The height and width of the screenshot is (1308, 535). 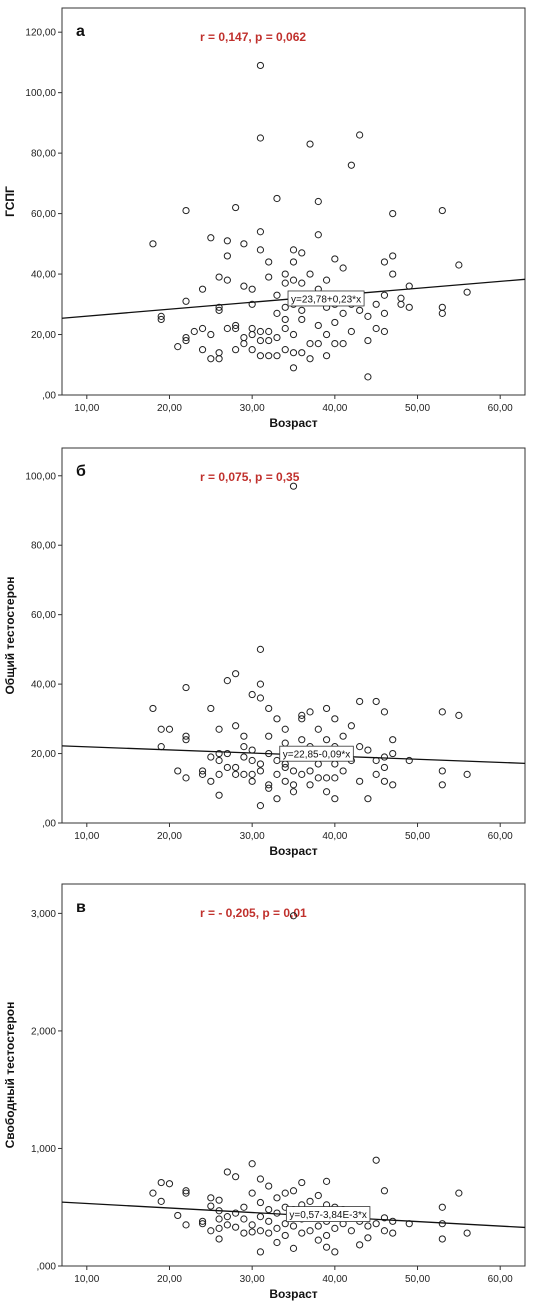 I want to click on y-tick-label: 80,00, so click(x=43, y=546).